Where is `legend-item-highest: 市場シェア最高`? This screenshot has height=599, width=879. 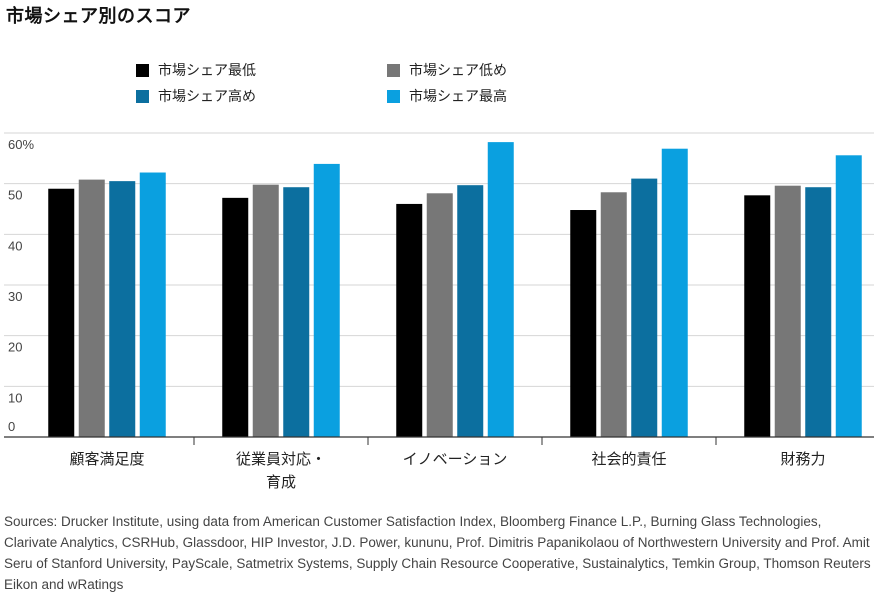
legend-item-highest: 市場シェア最高 is located at coordinates (447, 96).